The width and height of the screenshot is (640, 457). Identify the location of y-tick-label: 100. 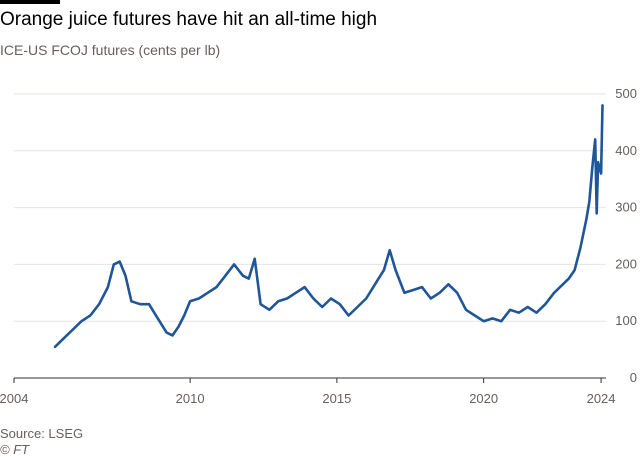
(626, 320).